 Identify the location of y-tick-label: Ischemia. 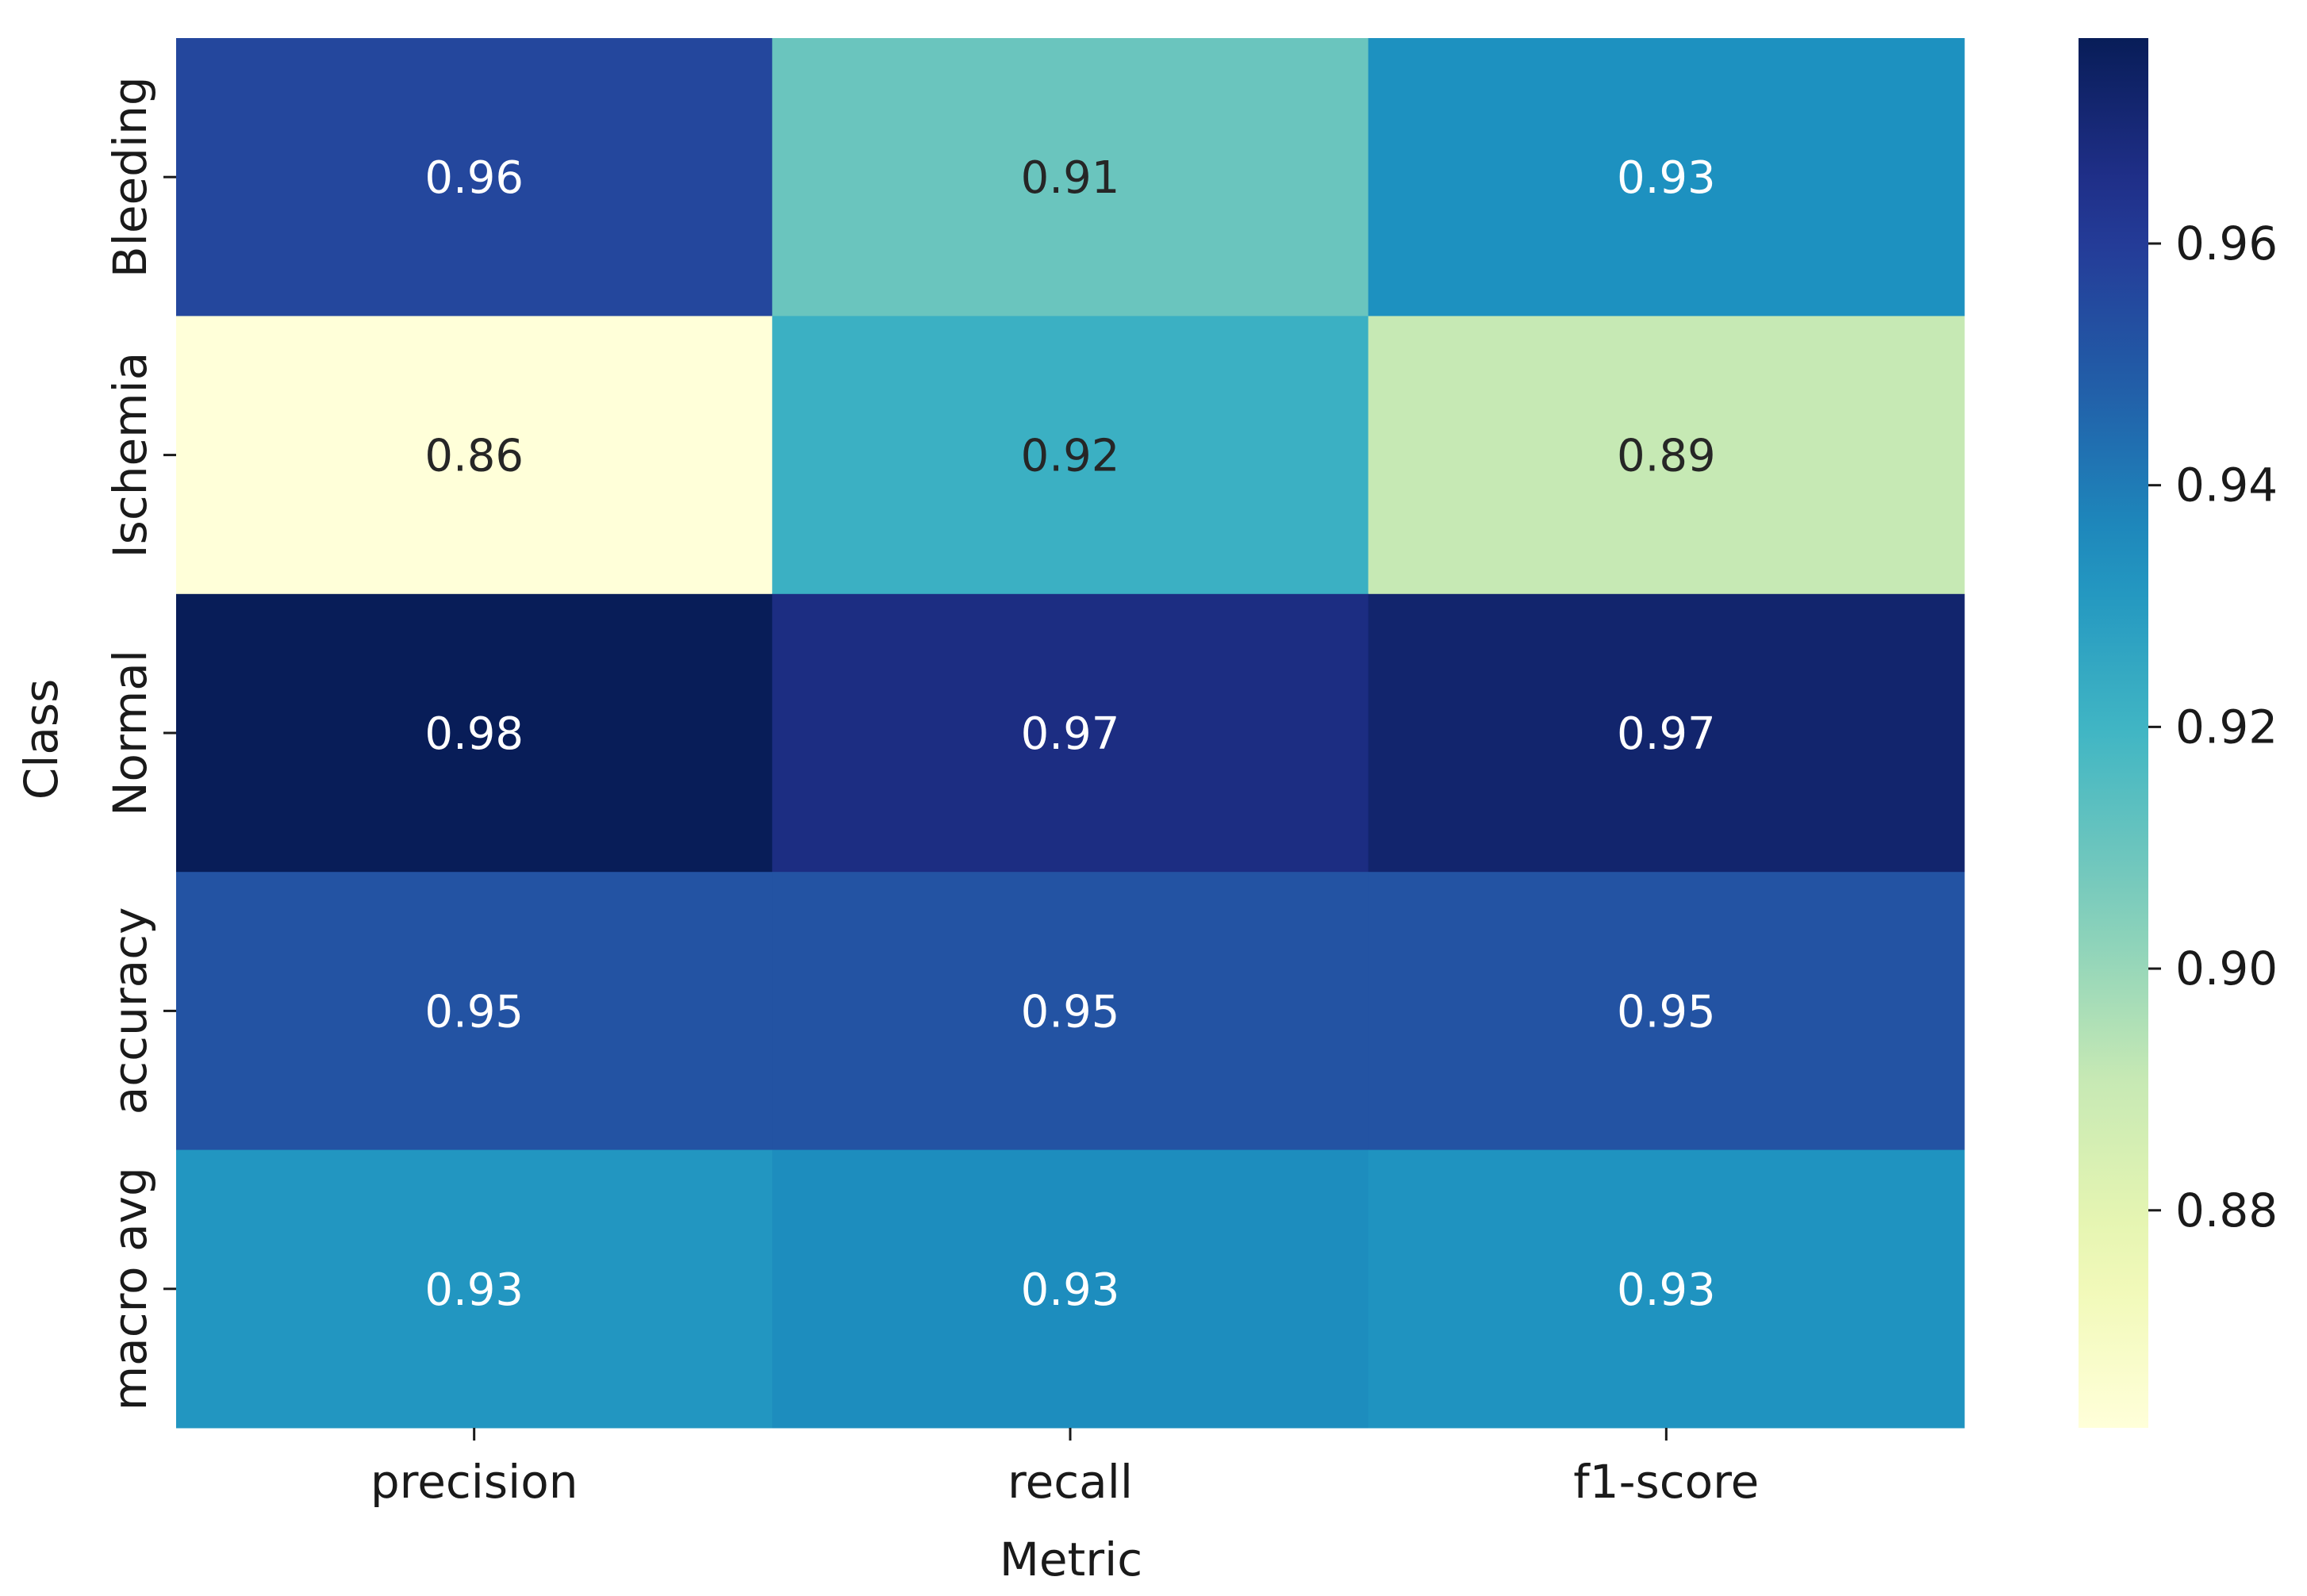
(130, 455).